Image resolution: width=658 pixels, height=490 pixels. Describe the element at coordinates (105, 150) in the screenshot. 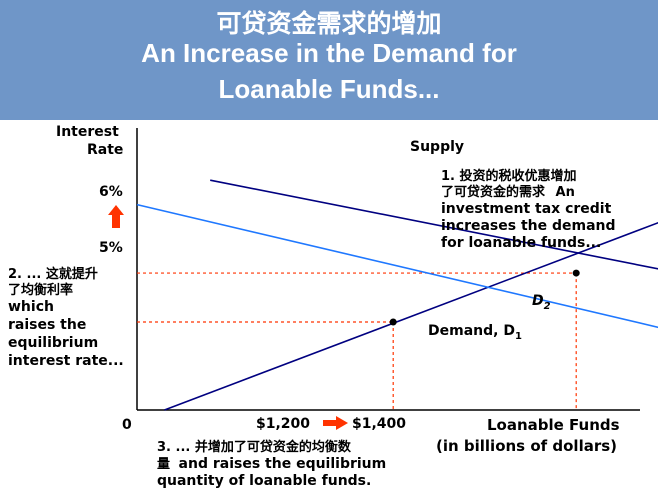

I see `y-axis-label-line-2: Rate` at that location.